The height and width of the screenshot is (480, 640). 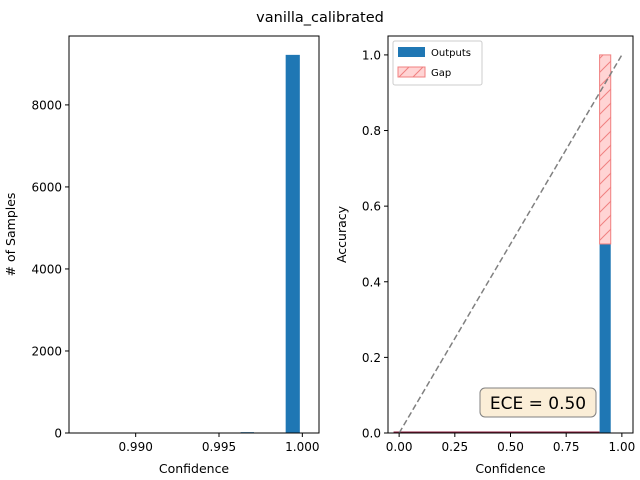 What do you see at coordinates (411, 72) in the screenshot?
I see `legend-swatch-gap` at bounding box center [411, 72].